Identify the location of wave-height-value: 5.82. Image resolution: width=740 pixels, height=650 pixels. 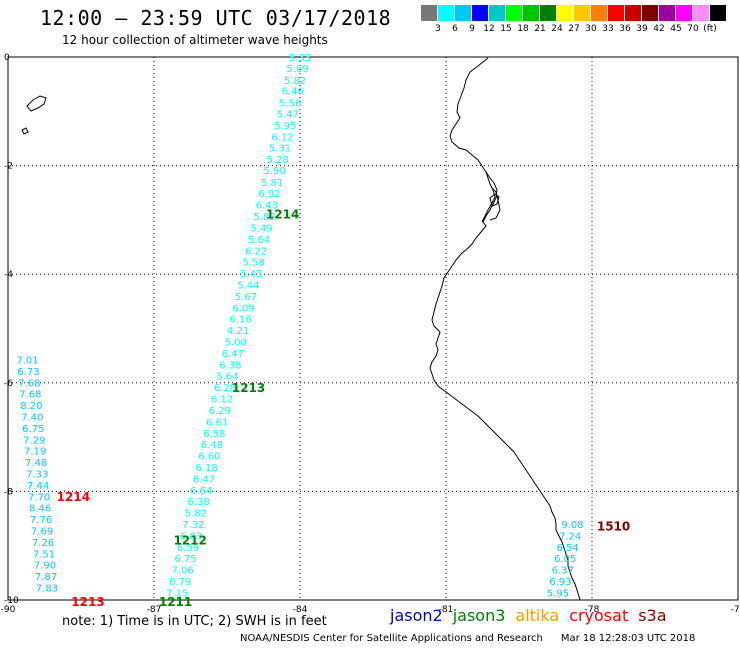
(295, 81).